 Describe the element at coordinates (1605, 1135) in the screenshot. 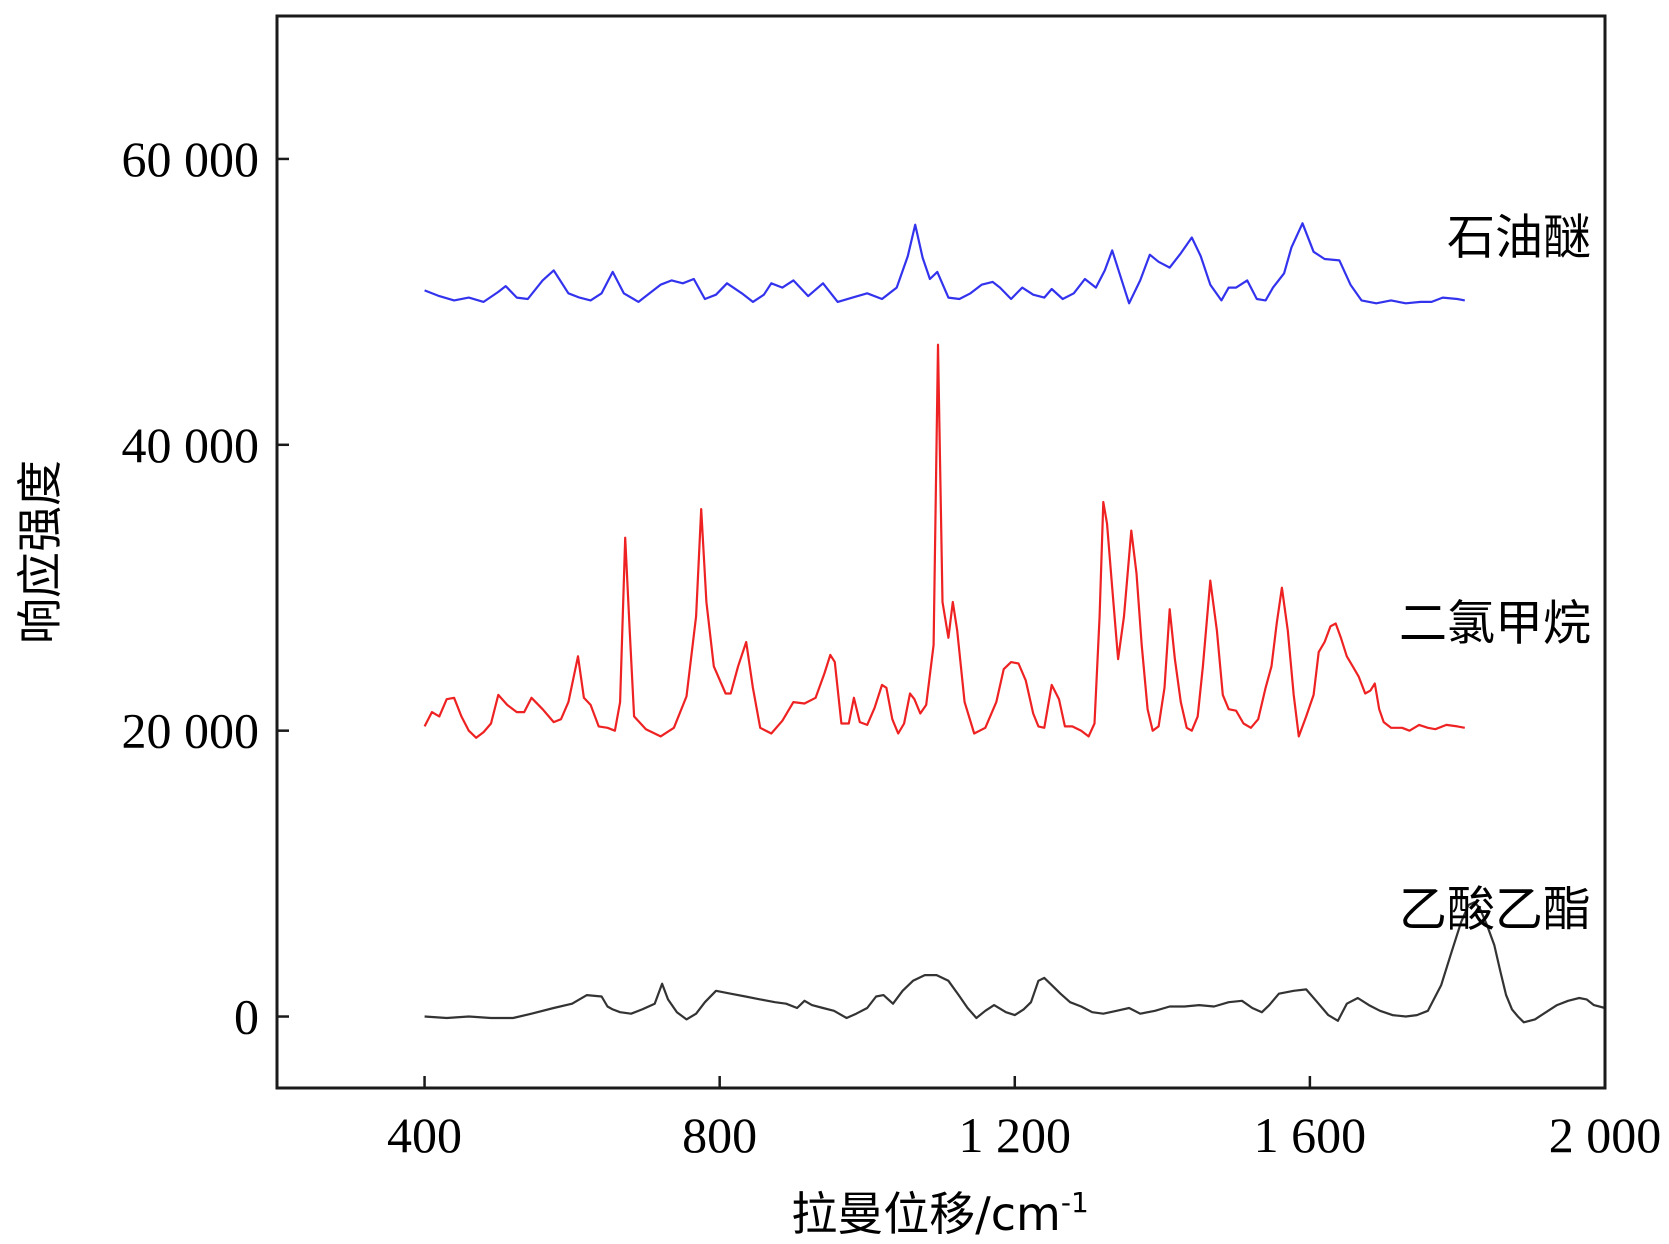

I see `x-tick-label: 2 000` at that location.